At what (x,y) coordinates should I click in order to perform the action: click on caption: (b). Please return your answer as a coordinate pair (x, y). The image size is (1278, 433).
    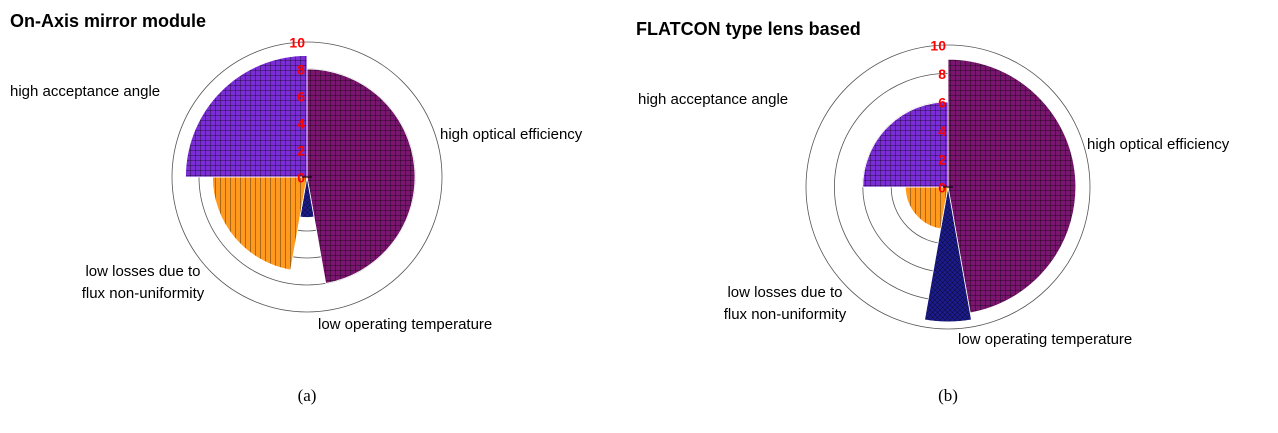
    Looking at the image, I should click on (948, 395).